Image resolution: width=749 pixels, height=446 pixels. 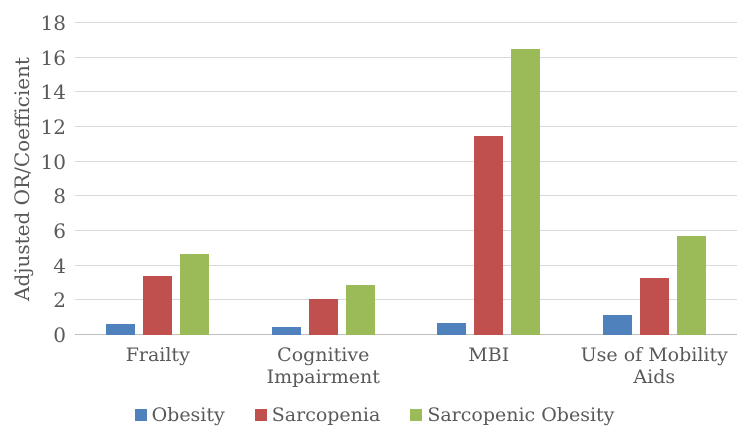 What do you see at coordinates (33, 179) in the screenshot?
I see `y-tick-labels: 0 2 4 6 8 10 12 14 16 18` at bounding box center [33, 179].